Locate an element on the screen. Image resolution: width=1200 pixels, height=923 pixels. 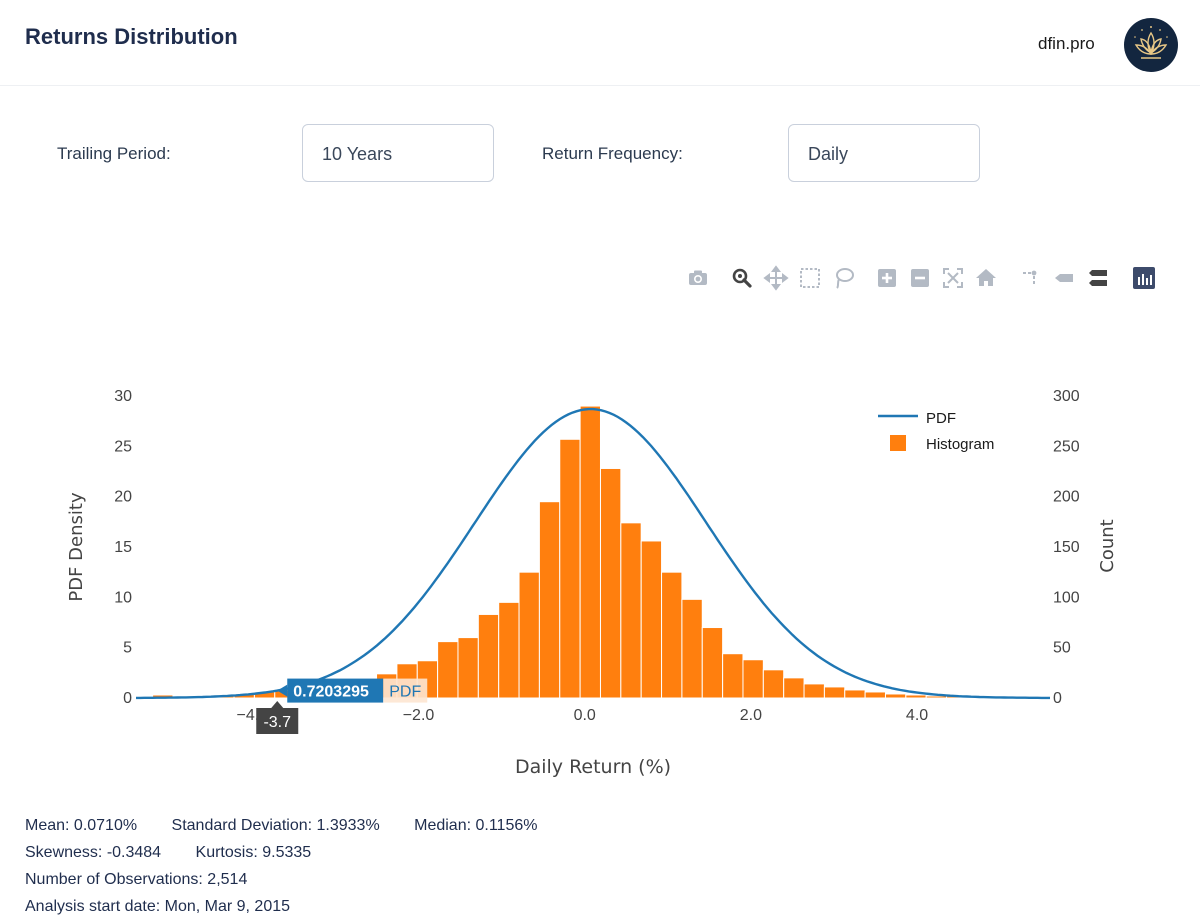
hover-compare-icon is located at coordinates (1098, 278).